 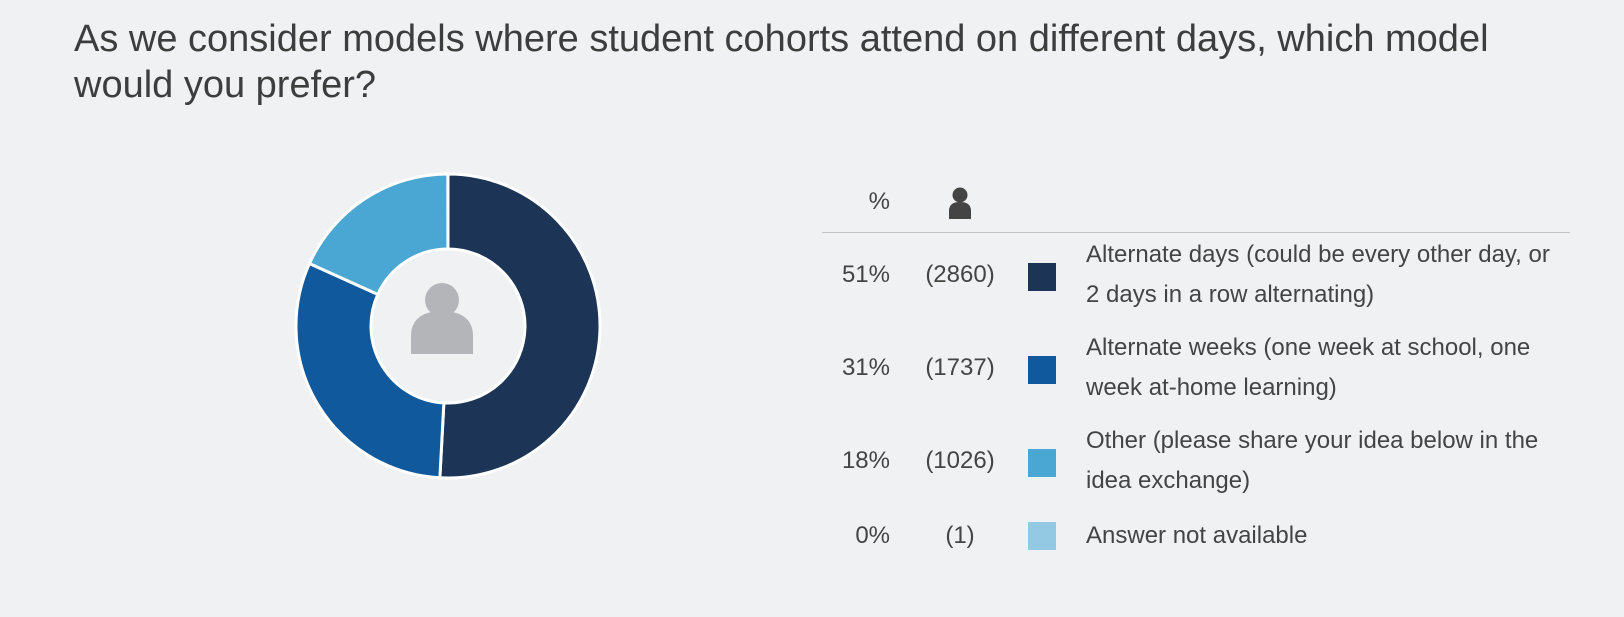 I want to click on slice-percent: 31%, so click(x=865, y=367).